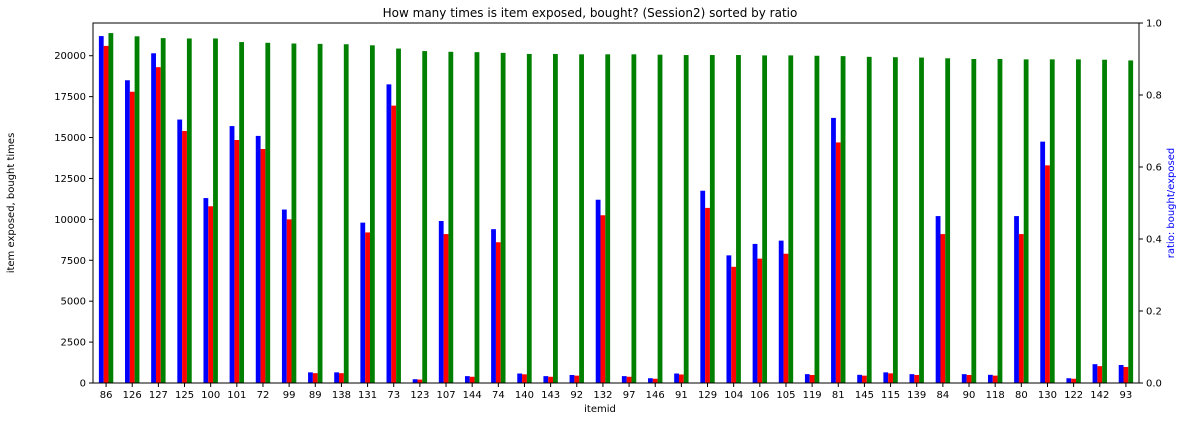 This screenshot has height=421, width=1183. I want to click on x-tick-label-101: 101, so click(236, 395).